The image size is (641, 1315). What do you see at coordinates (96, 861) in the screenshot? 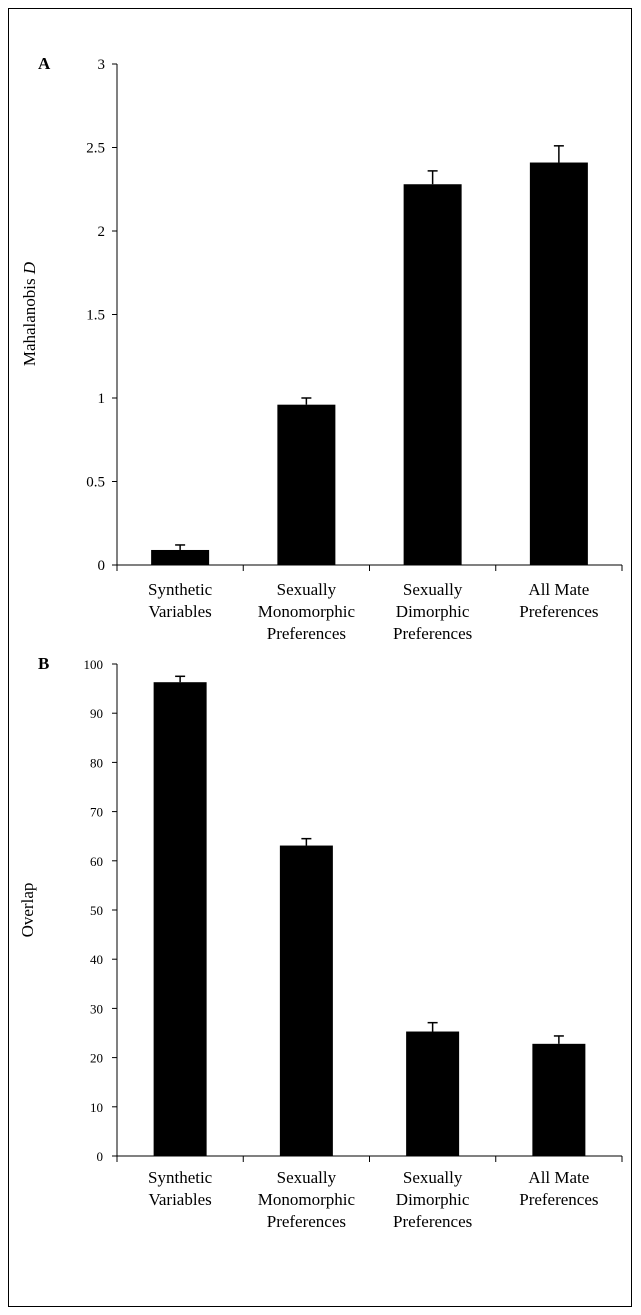
I see `y-tick-label: 60` at bounding box center [96, 861].